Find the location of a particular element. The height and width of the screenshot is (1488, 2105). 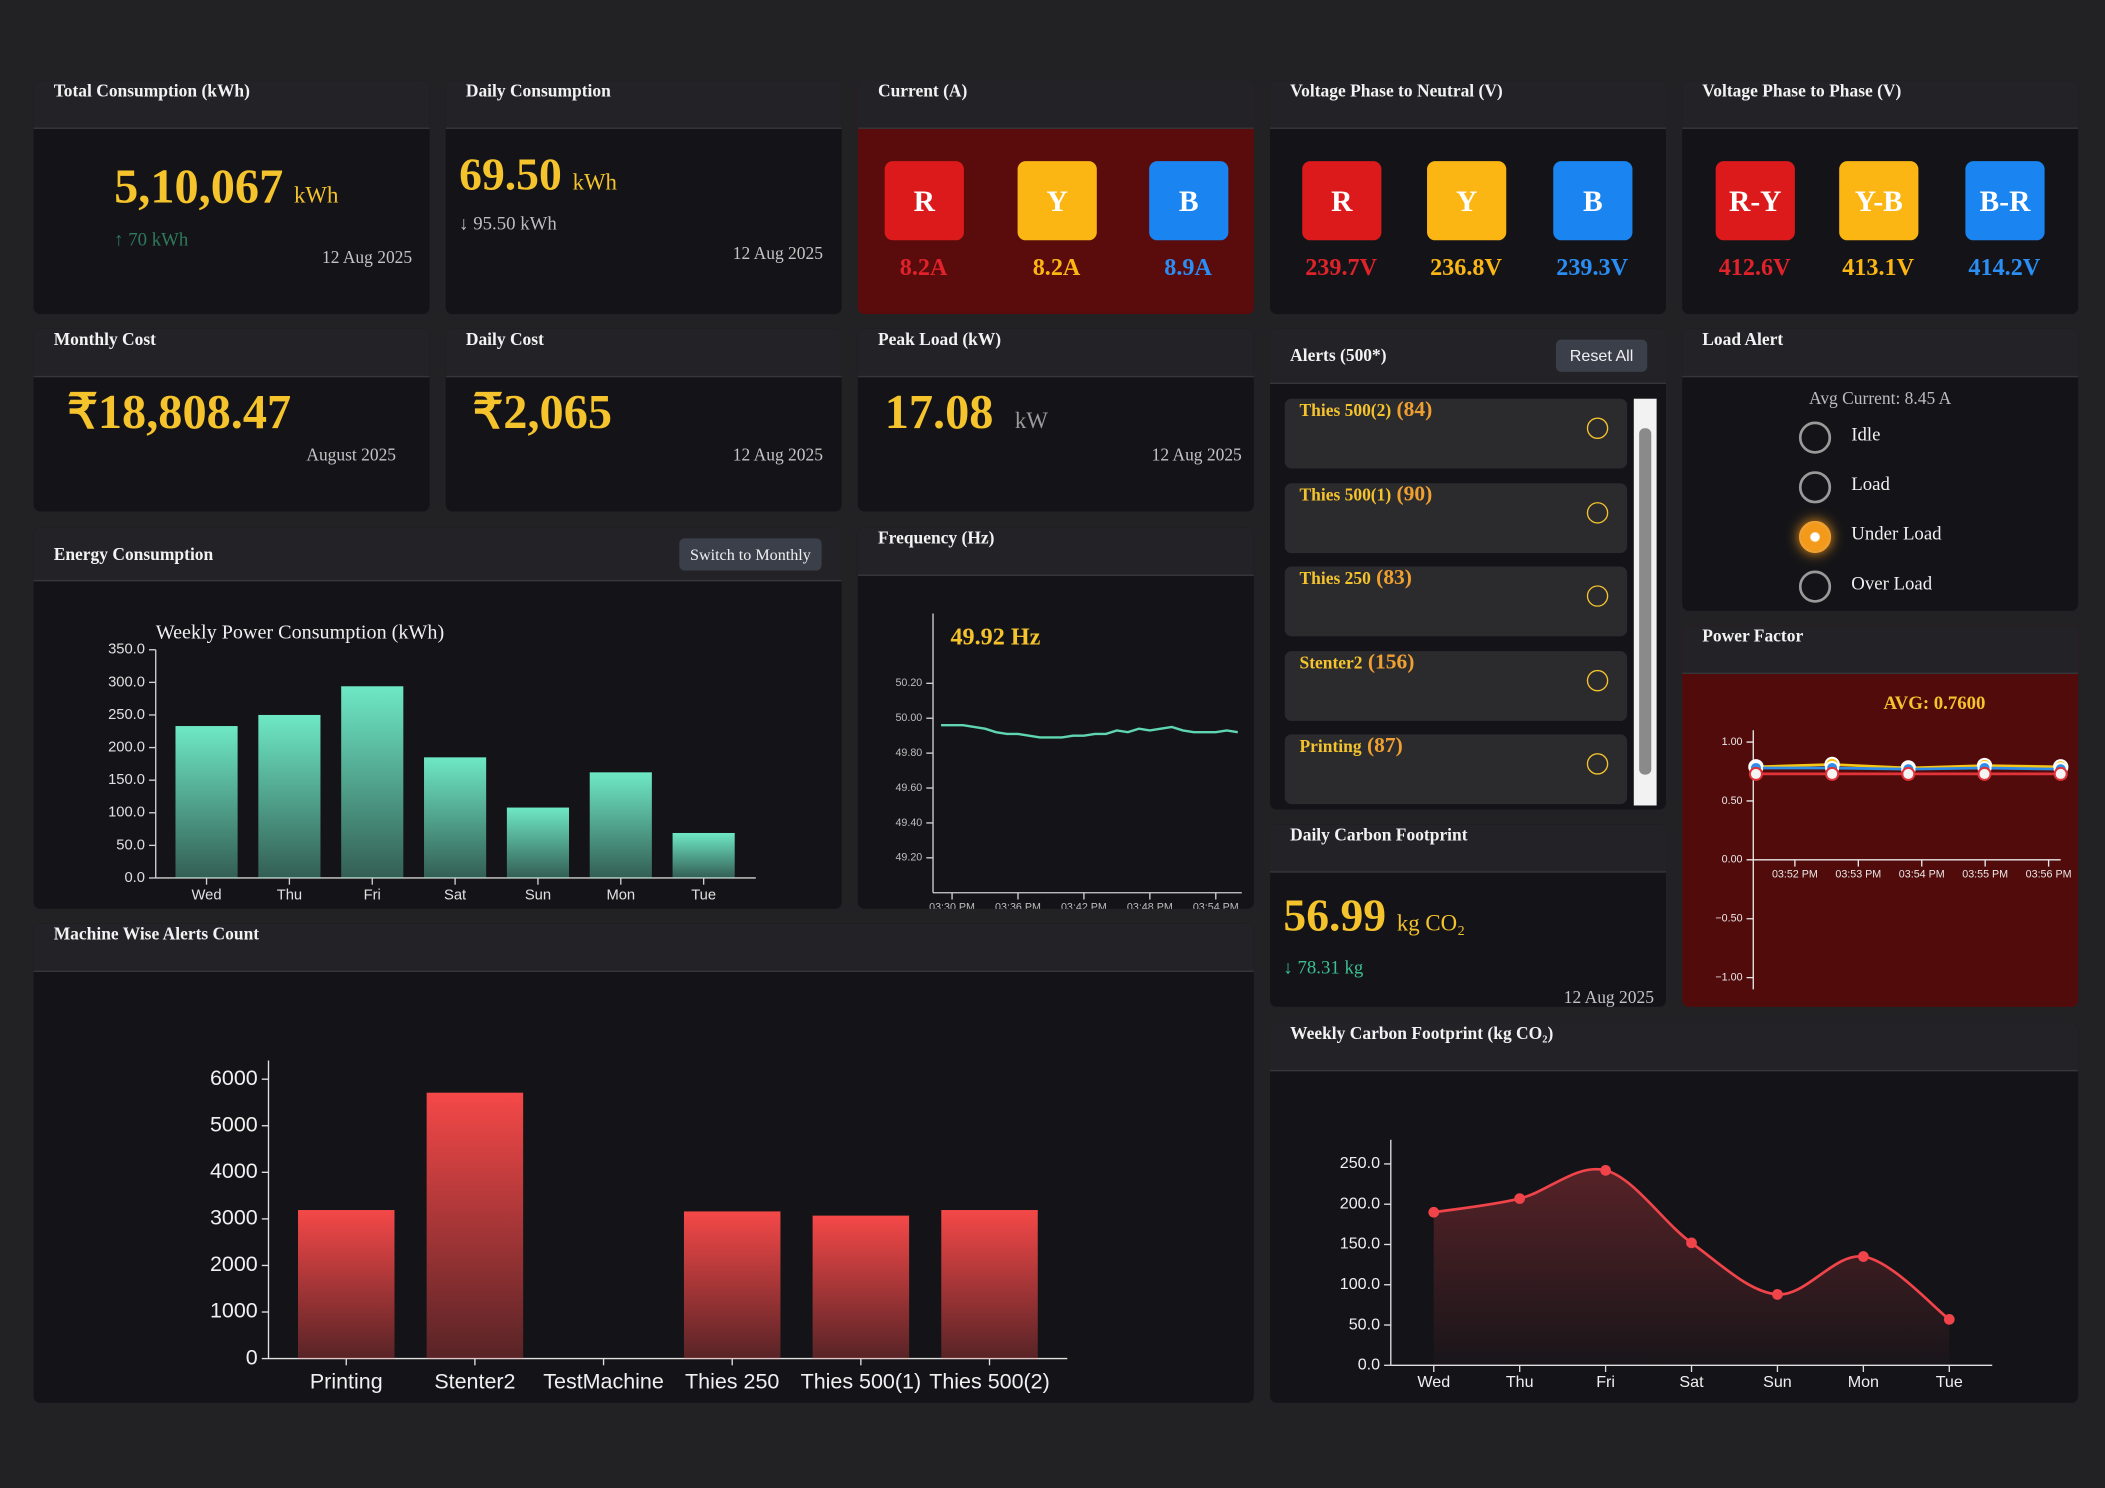

alert-name: Stenter2 is located at coordinates (1331, 662).